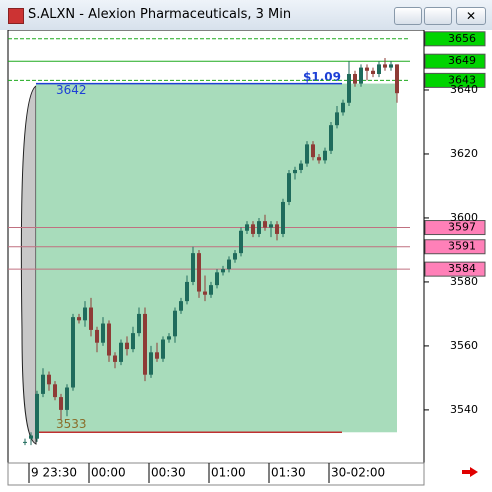 This screenshot has height=492, width=492. What do you see at coordinates (462, 268) in the screenshot?
I see `level-label: 3584` at bounding box center [462, 268].